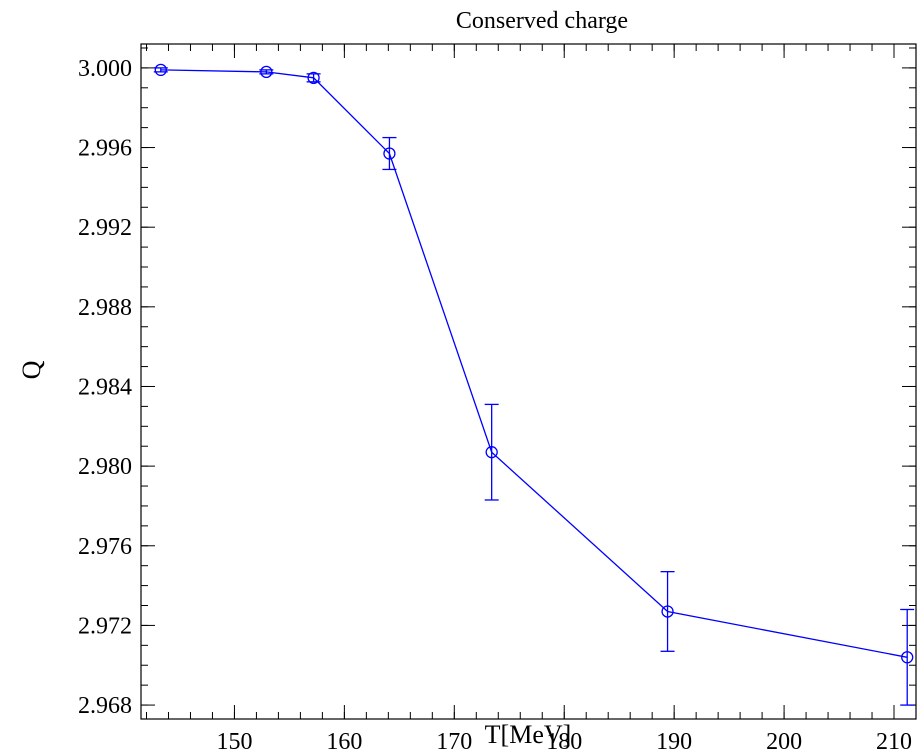  I want to click on y-axis-label: Q, so click(31, 369).